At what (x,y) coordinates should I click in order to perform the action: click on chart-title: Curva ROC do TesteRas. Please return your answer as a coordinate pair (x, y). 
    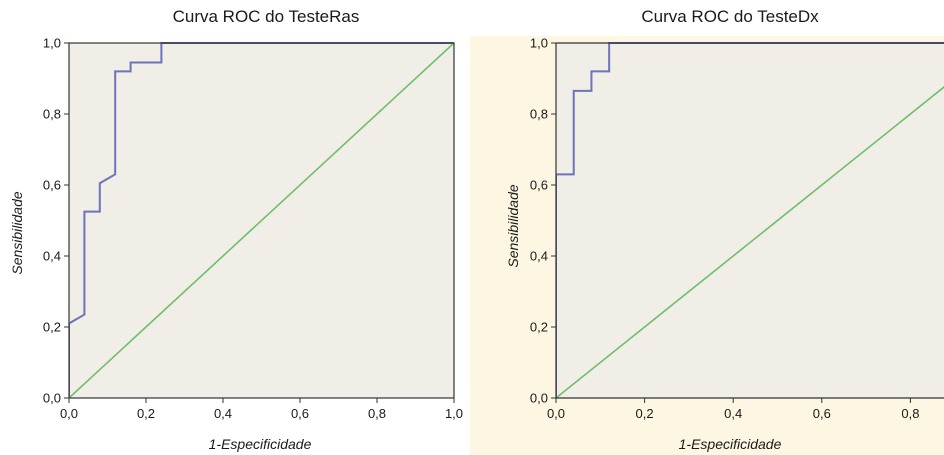
    Looking at the image, I should click on (266, 16).